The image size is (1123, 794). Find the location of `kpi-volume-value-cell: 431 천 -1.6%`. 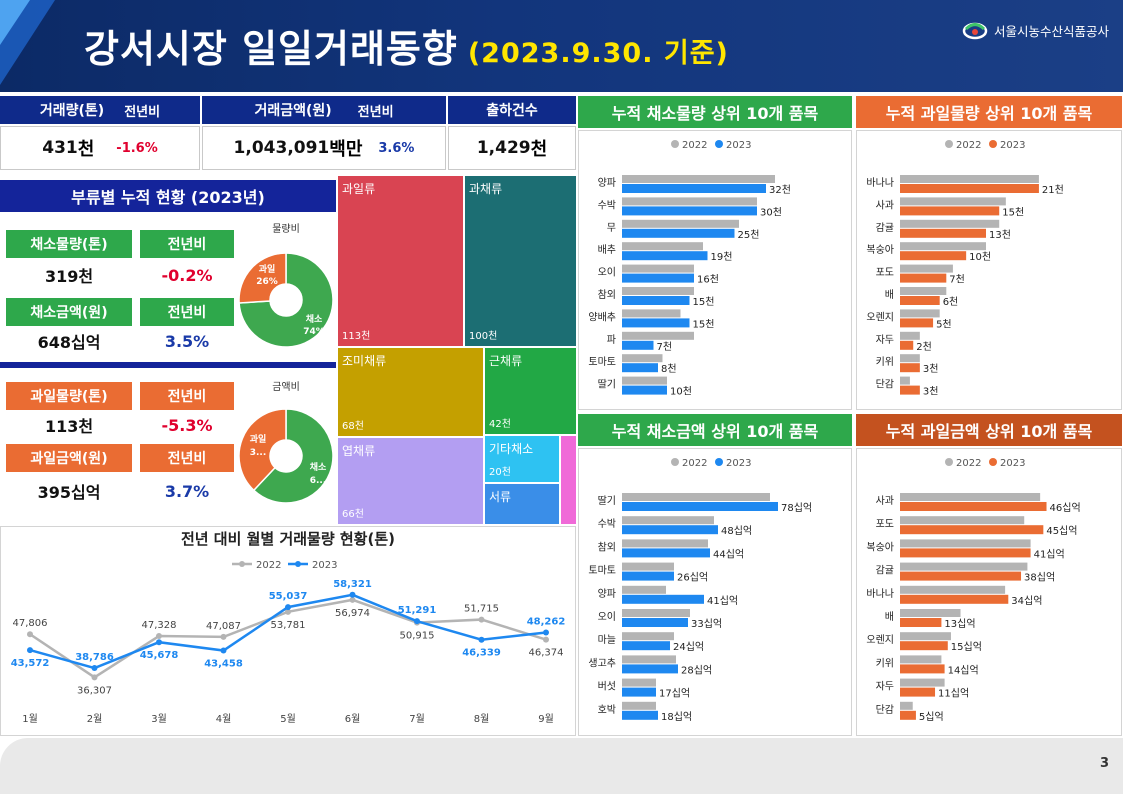

kpi-volume-value-cell: 431 천 -1.6% is located at coordinates (100, 148).